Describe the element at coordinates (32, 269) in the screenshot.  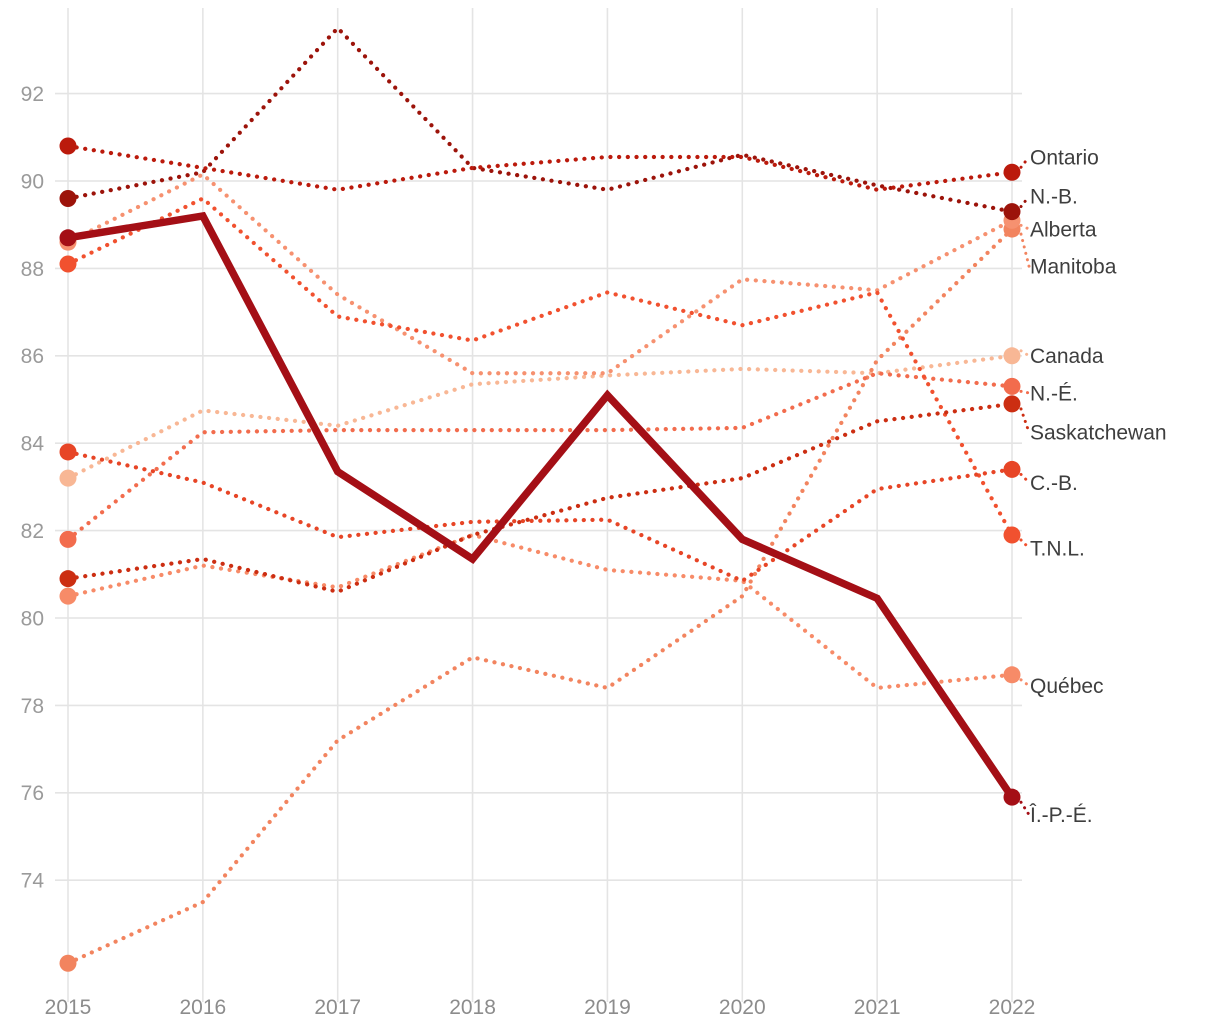
I see `y-axis-tick-label: 88` at that location.